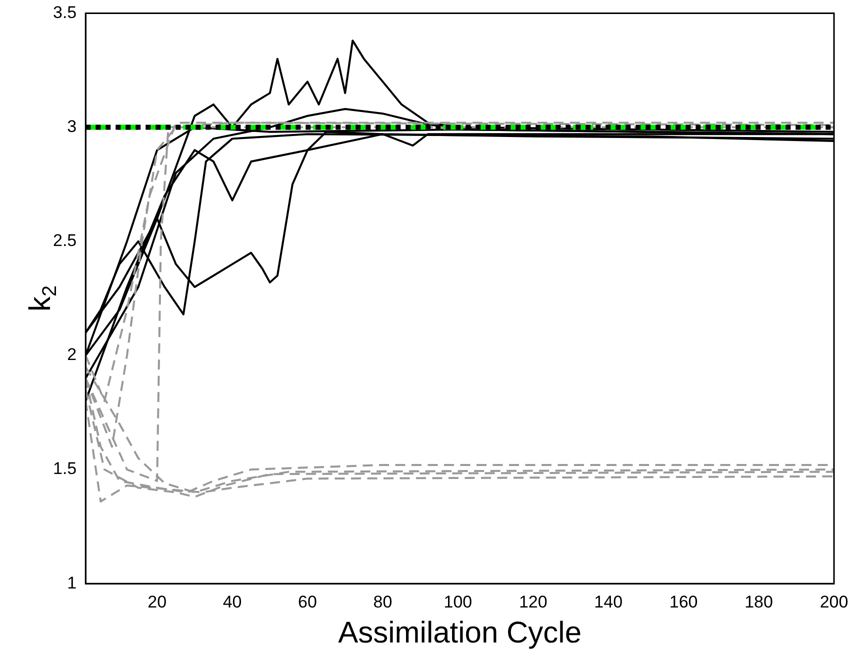  I want to click on x-tick-label: 40, so click(232, 602).